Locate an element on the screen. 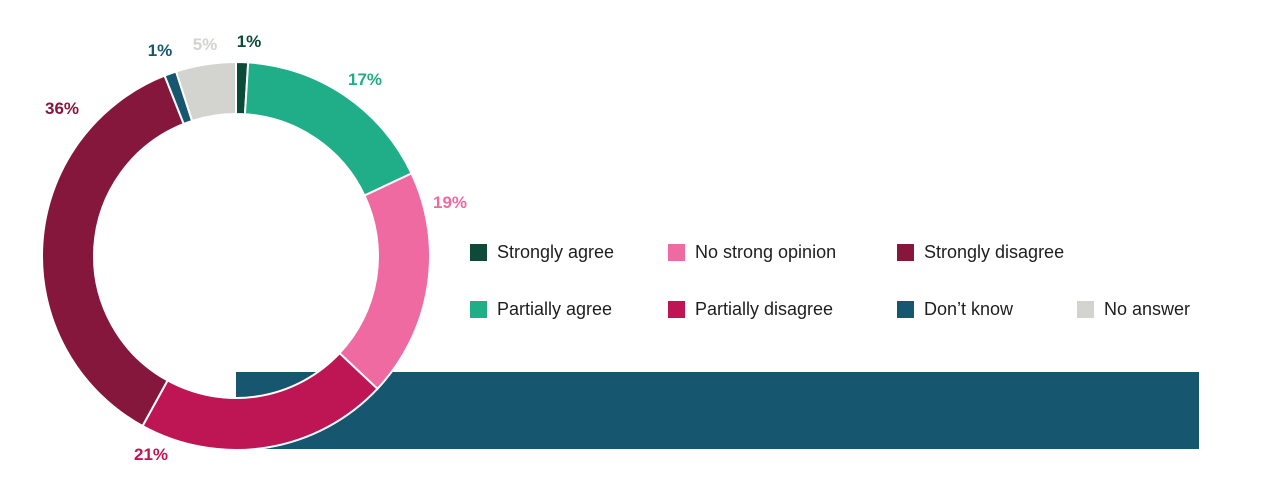 This screenshot has height=500, width=1268. legend-label: Partially disagree is located at coordinates (764, 308).